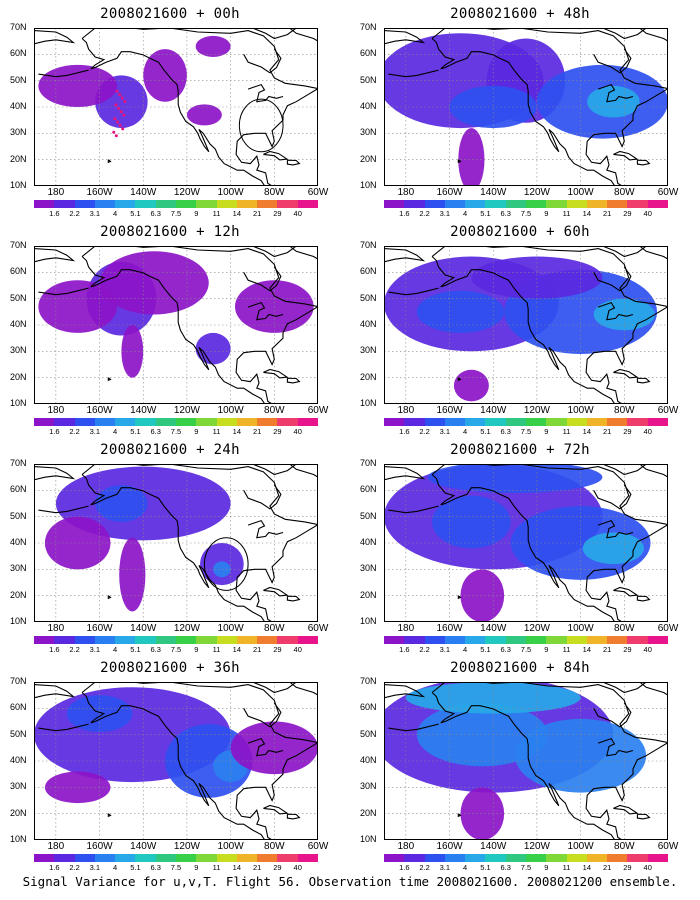  I want to click on lat-tick-label: 20N, so click(18, 376).